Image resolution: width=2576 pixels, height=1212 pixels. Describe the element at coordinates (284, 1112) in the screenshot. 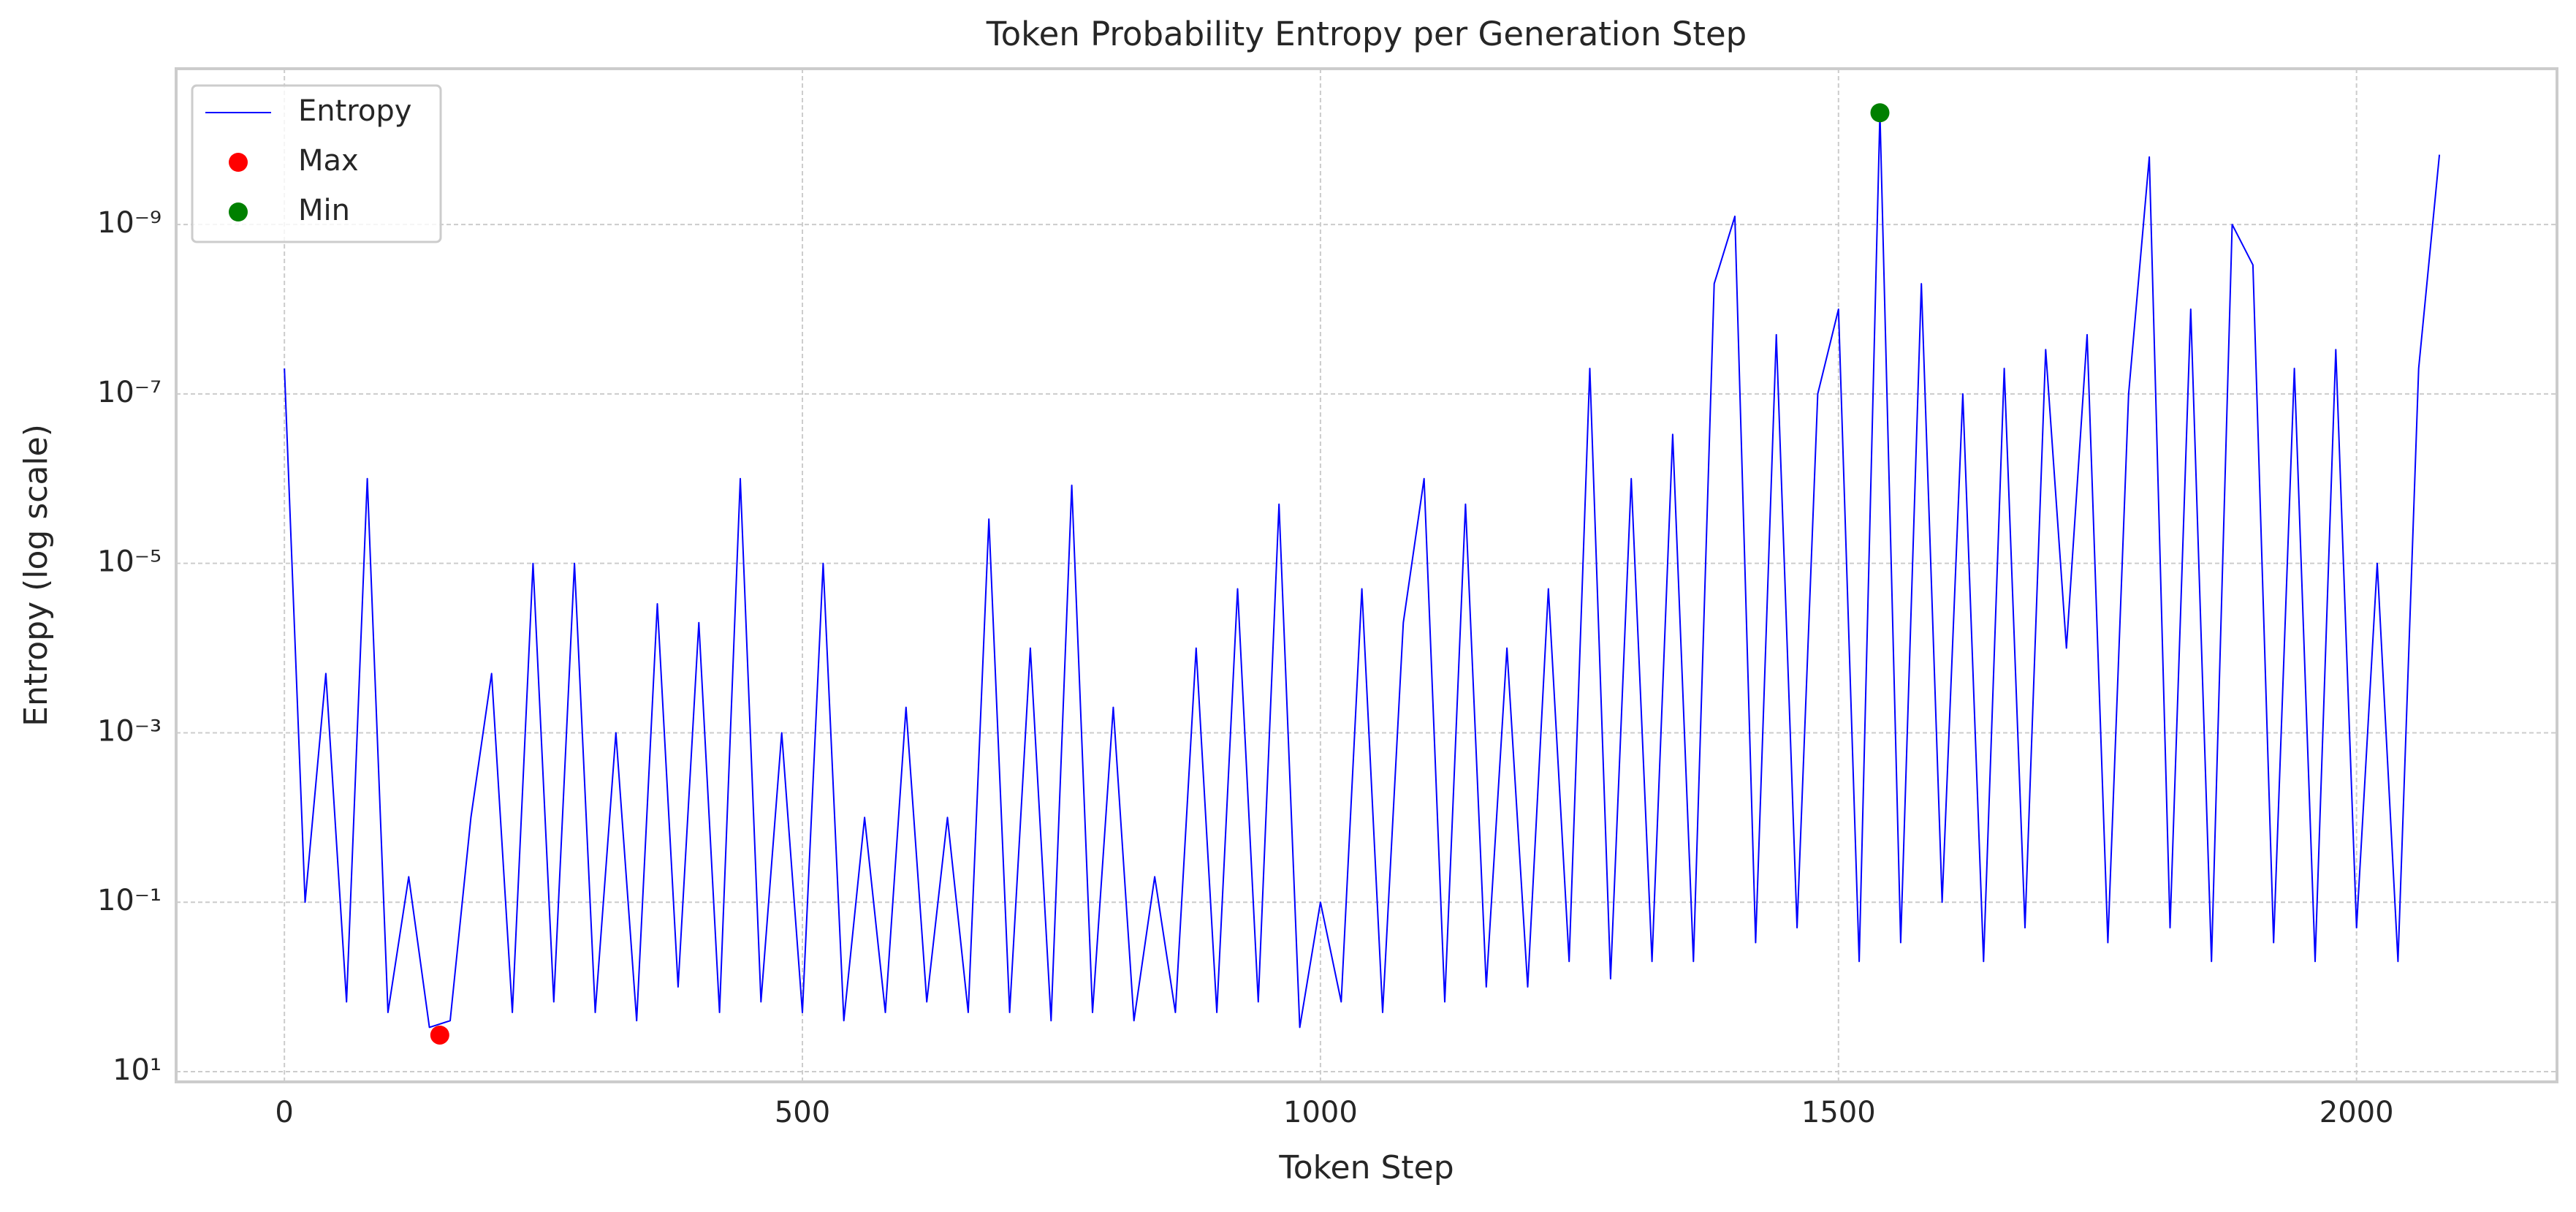

I see `x-tick-label: 0` at that location.